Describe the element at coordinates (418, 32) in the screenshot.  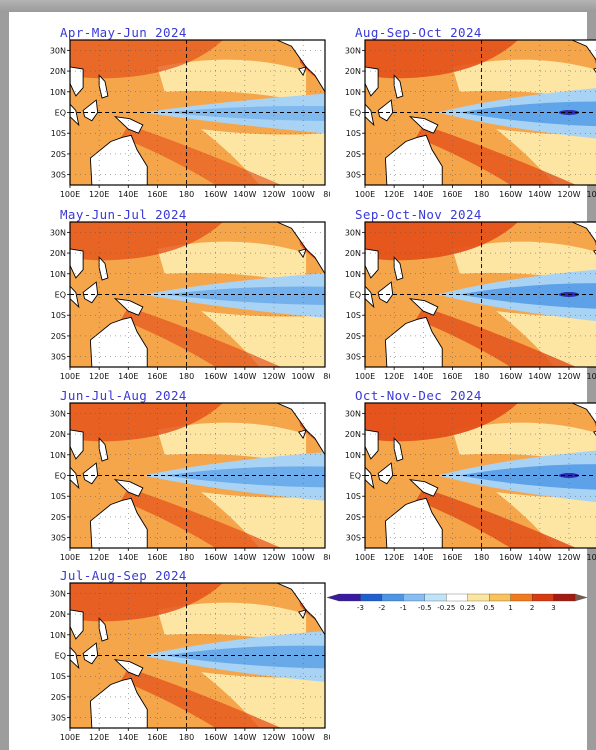
I see `panel-title: Aug-Sep-Oct 2024` at that location.